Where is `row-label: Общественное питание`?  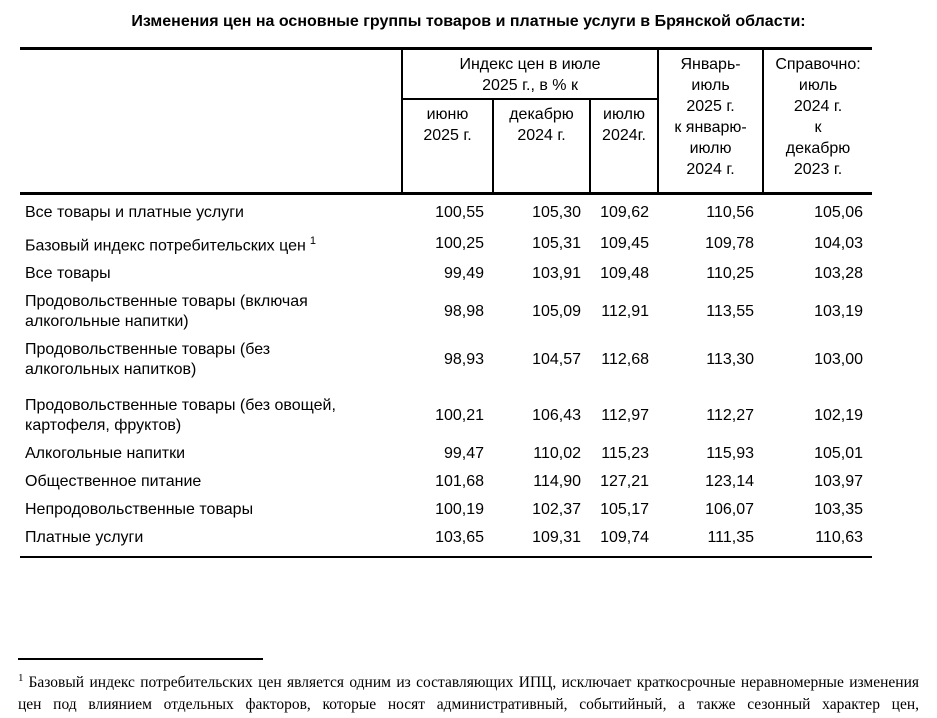 row-label: Общественное питание is located at coordinates (113, 482).